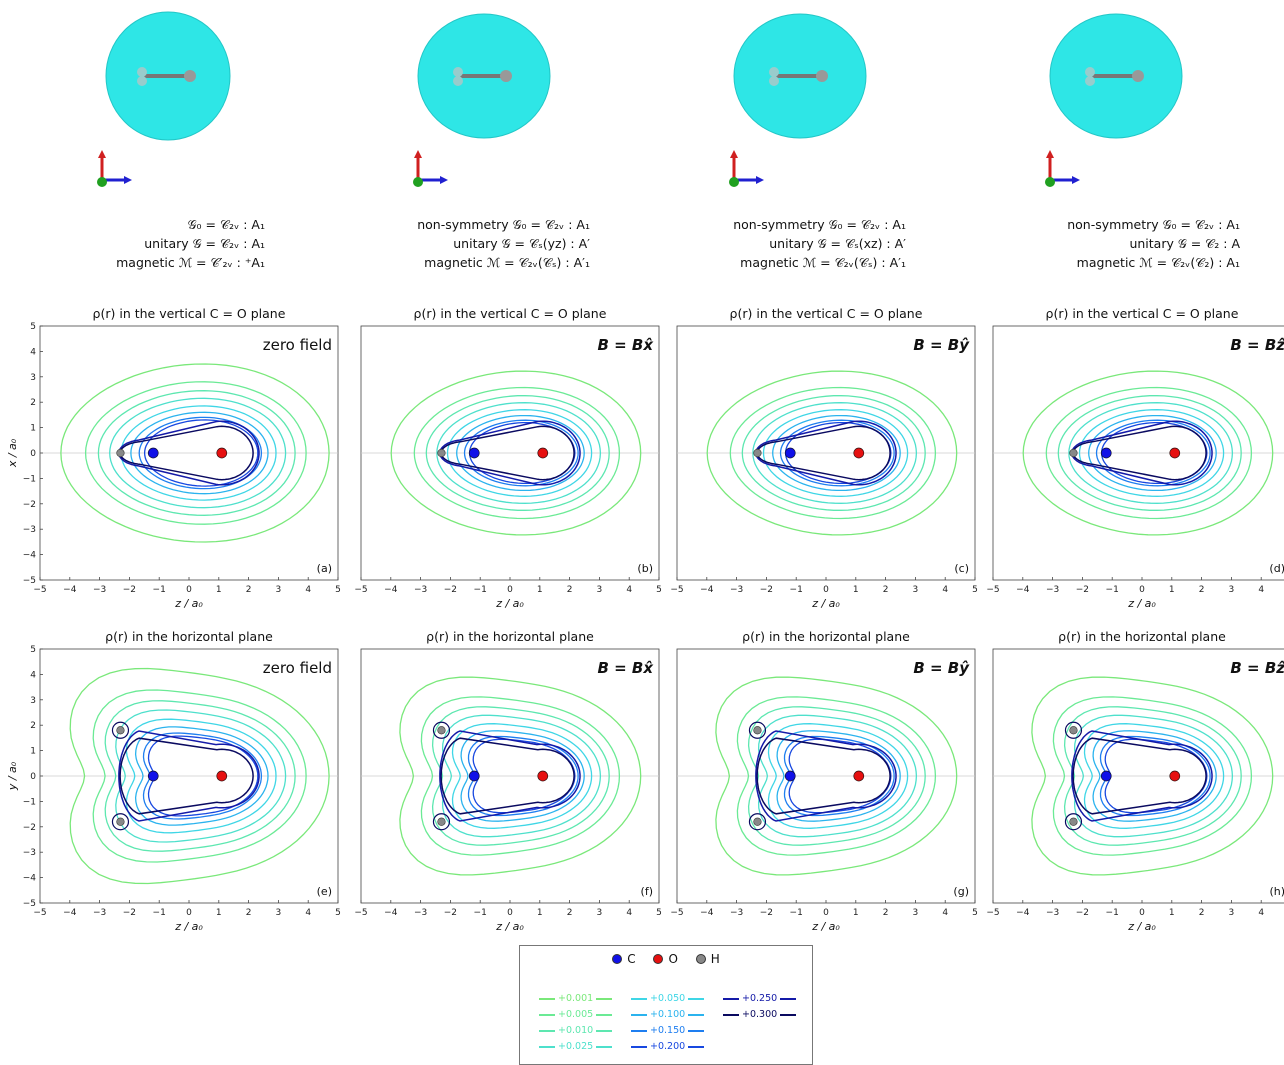 The height and width of the screenshot is (1065, 1284). Describe the element at coordinates (12, 776) in the screenshot. I see `y-axis-label: y / a₀` at that location.